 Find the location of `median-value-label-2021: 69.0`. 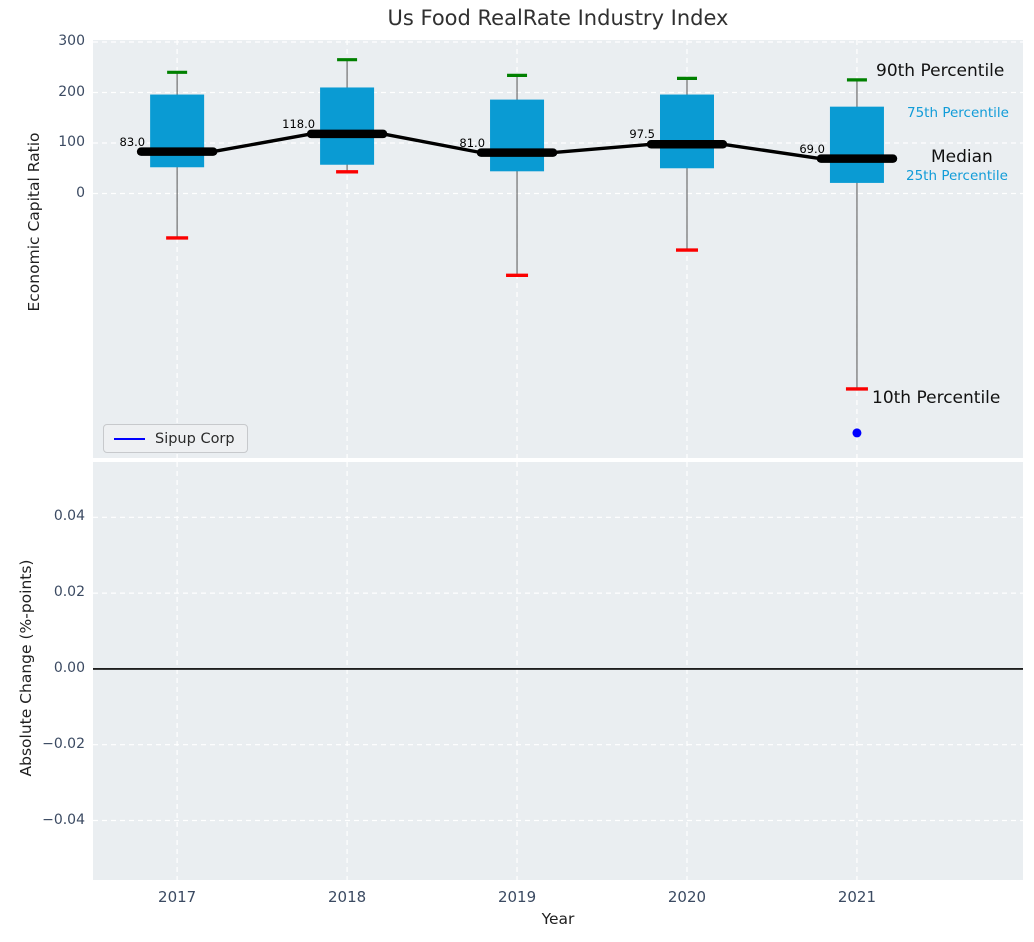

median-value-label-2021: 69.0 is located at coordinates (812, 148).